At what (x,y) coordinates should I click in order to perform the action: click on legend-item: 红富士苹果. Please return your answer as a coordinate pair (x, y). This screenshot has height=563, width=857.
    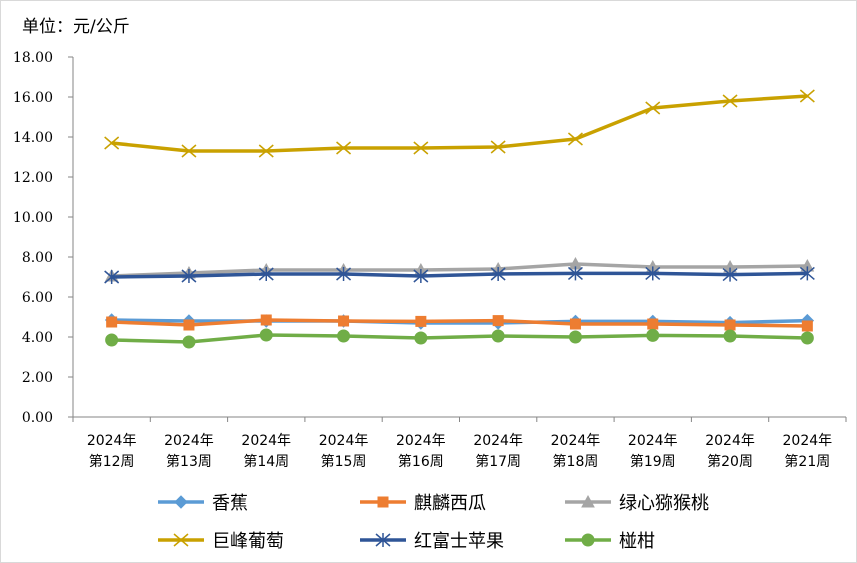
    Looking at the image, I should click on (432, 541).